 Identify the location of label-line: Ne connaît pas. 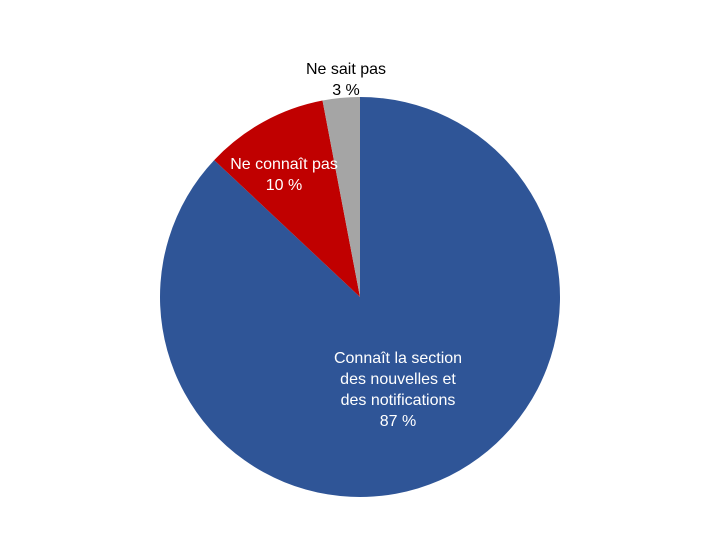
(284, 164).